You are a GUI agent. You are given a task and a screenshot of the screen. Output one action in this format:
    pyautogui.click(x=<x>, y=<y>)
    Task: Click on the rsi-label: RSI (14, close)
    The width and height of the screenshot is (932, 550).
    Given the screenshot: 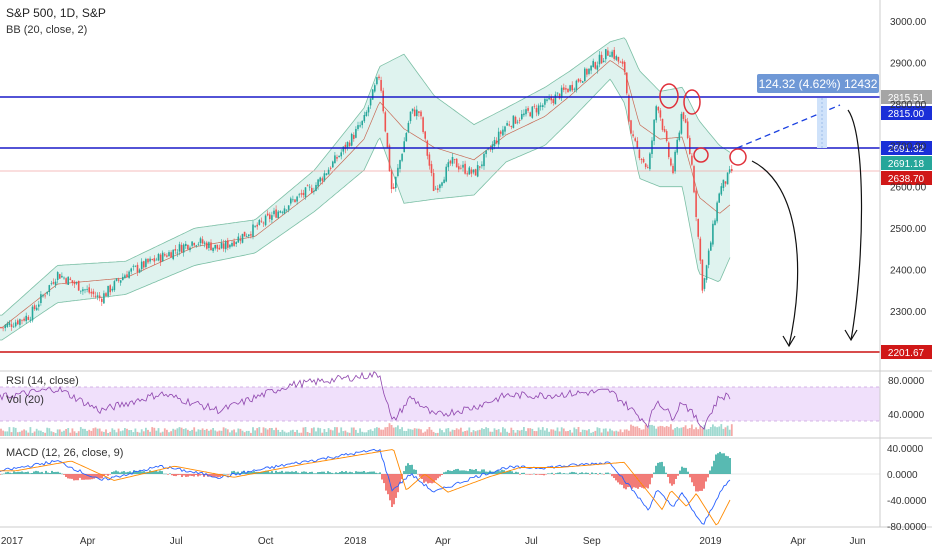 What is the action you would take?
    pyautogui.click(x=42, y=381)
    